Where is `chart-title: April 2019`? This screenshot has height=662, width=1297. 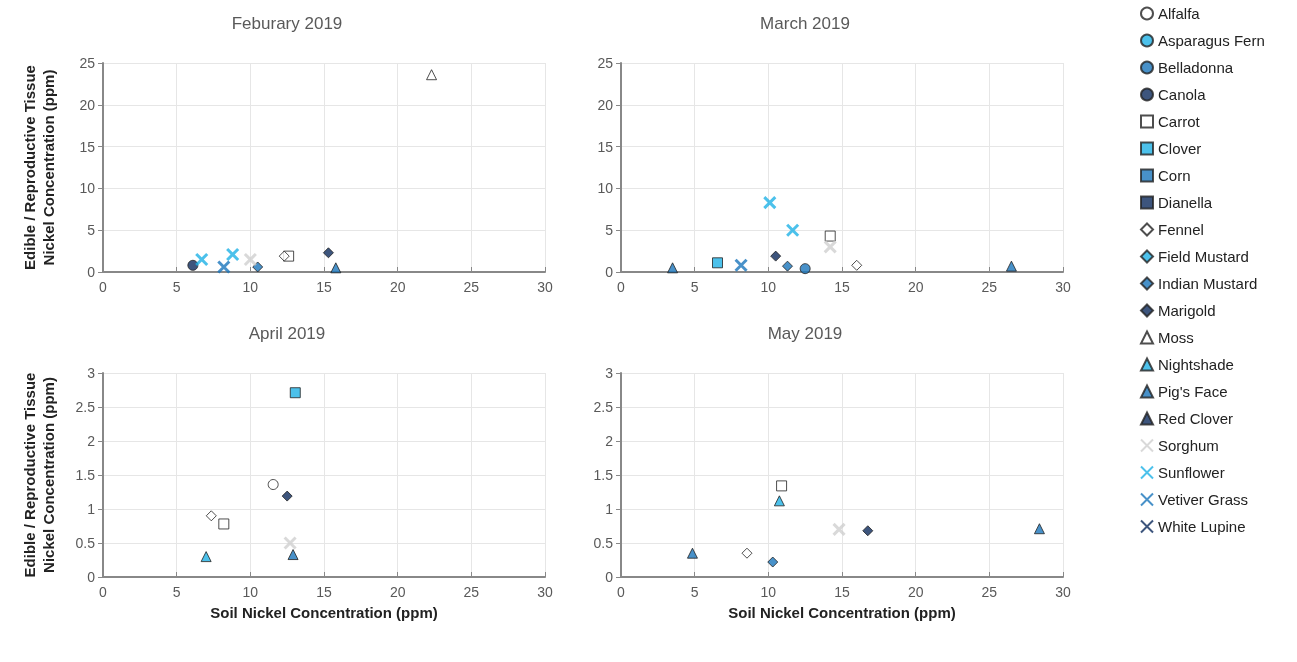
chart-title: April 2019 is located at coordinates (287, 333).